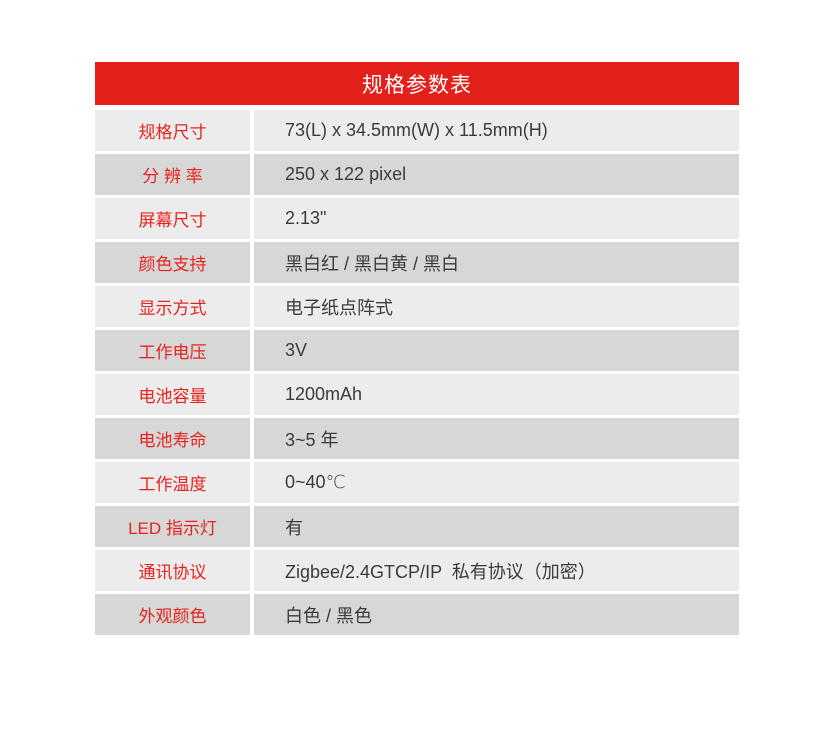 The width and height of the screenshot is (840, 732). I want to click on spec-label: 屏幕尺寸, so click(172, 218).